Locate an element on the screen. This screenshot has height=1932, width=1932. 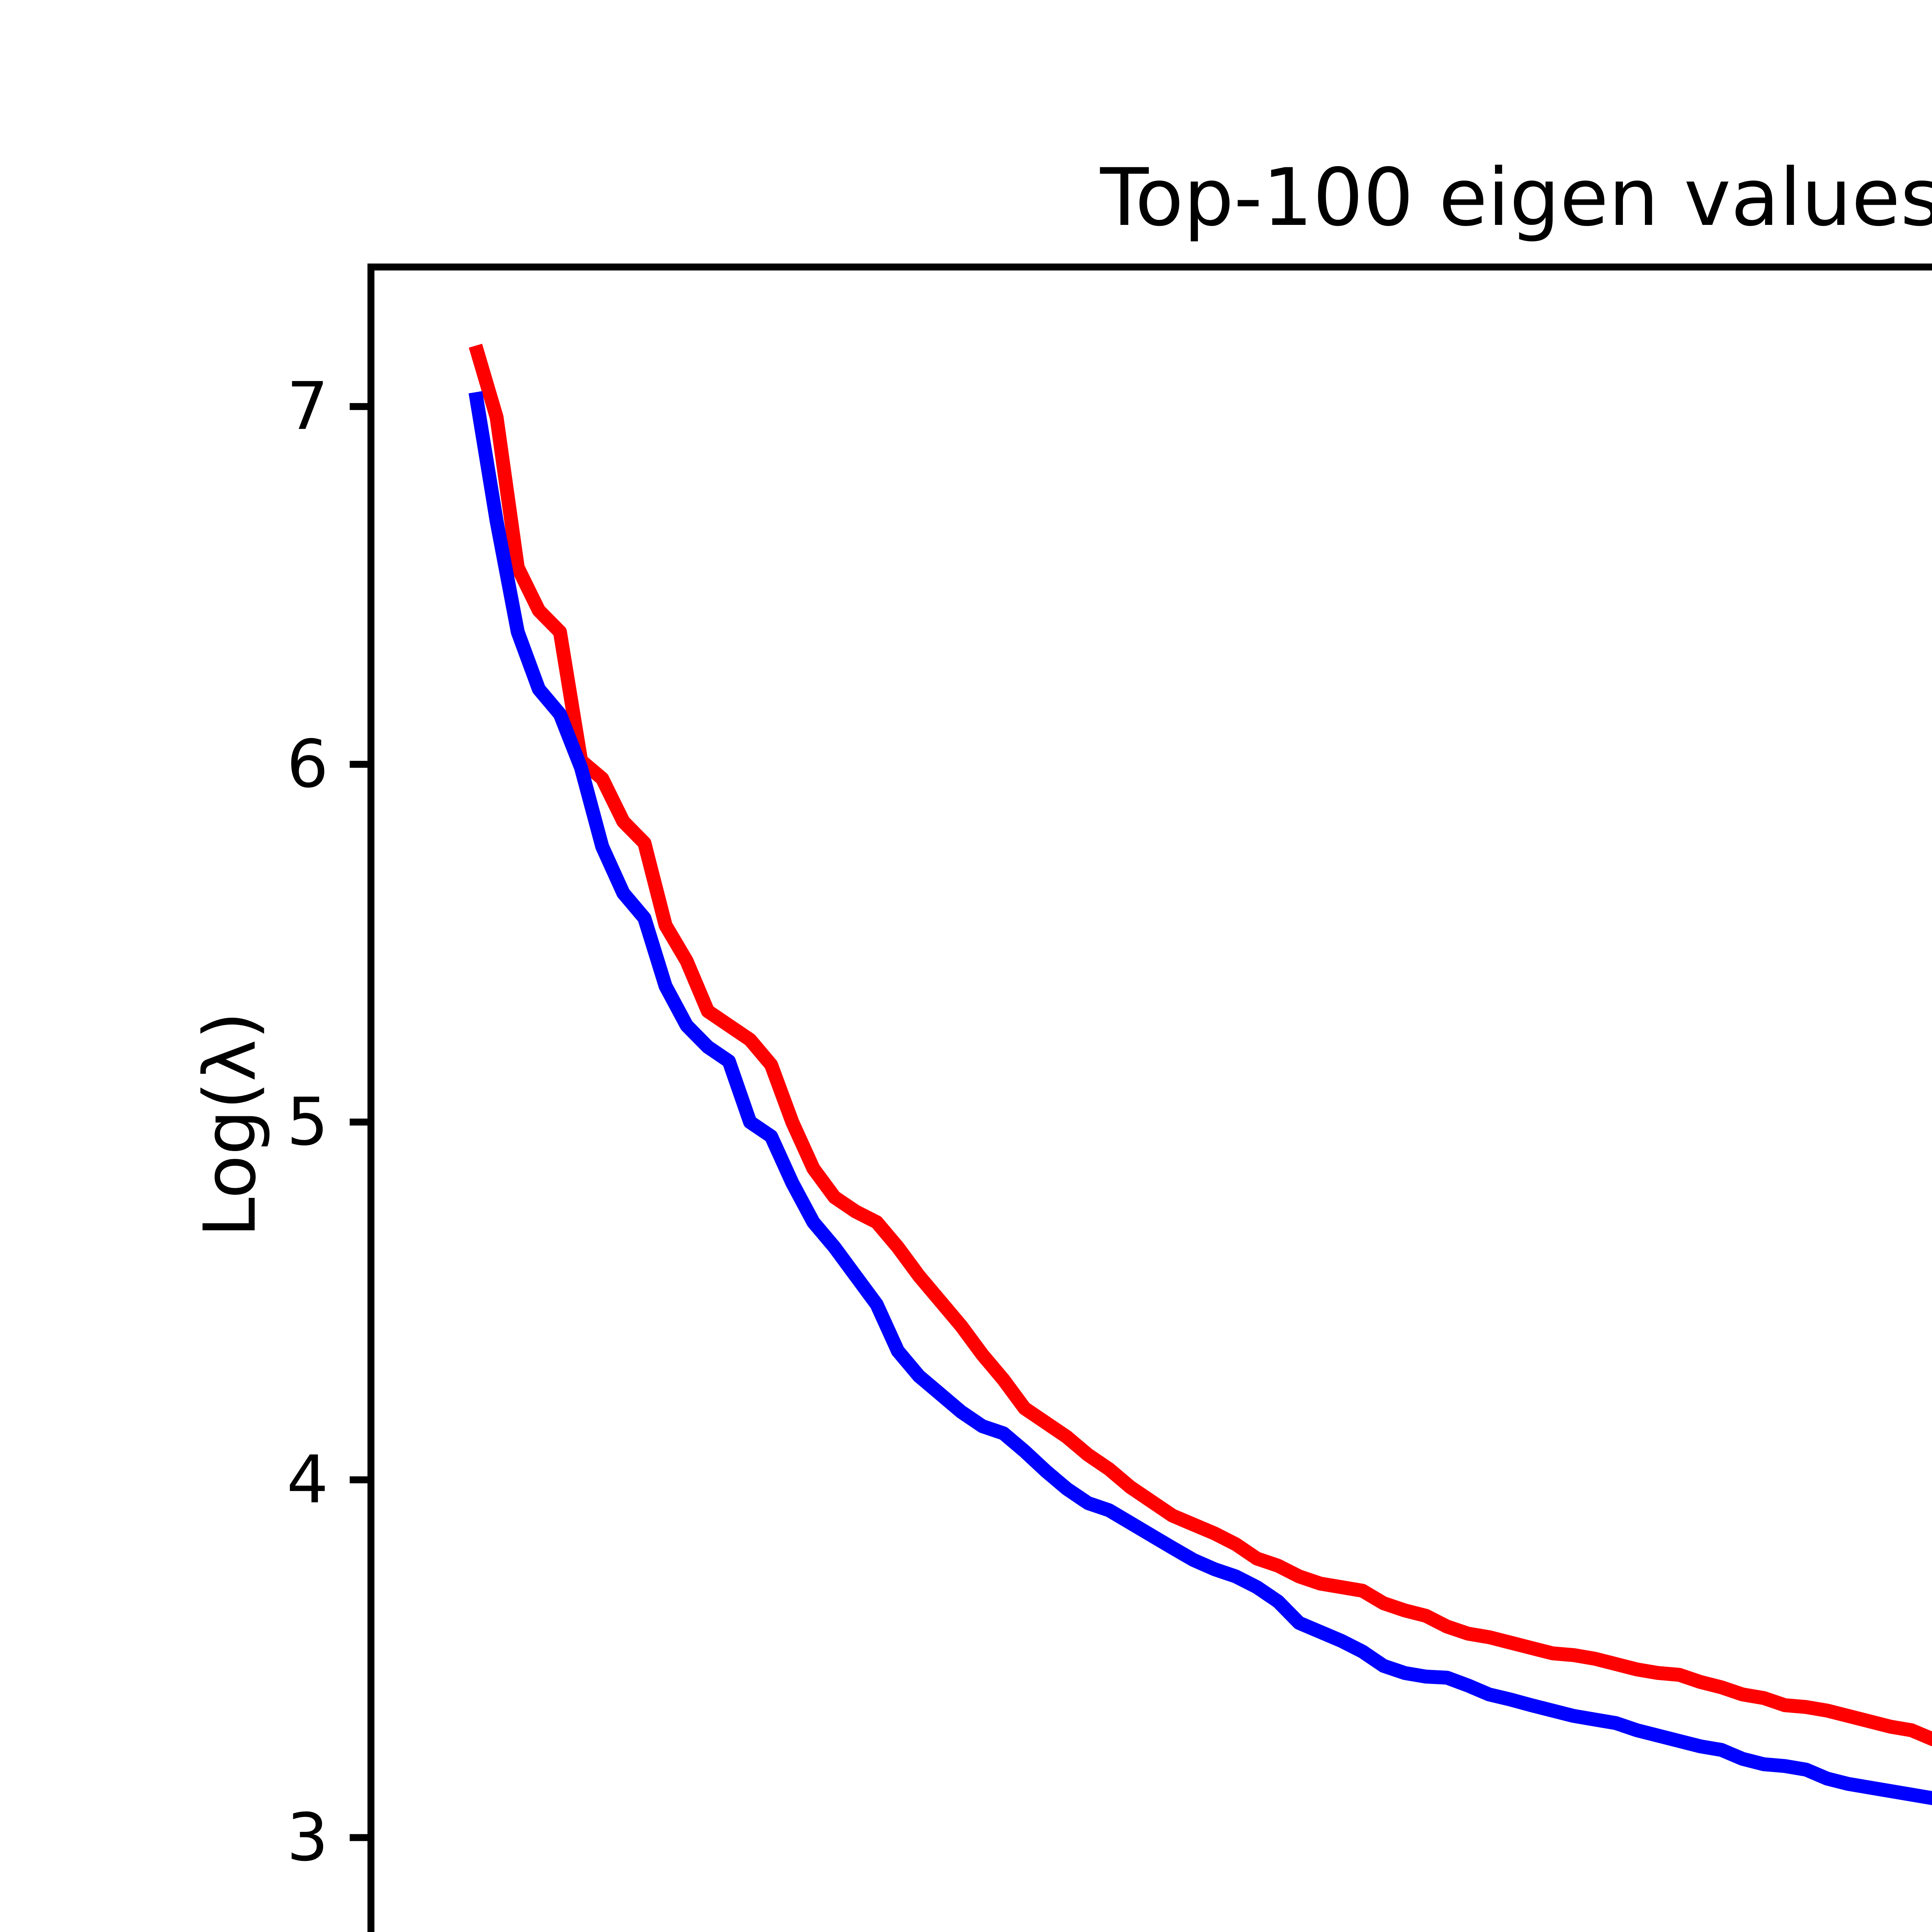
y-tick-label: 7 is located at coordinates (307, 407).